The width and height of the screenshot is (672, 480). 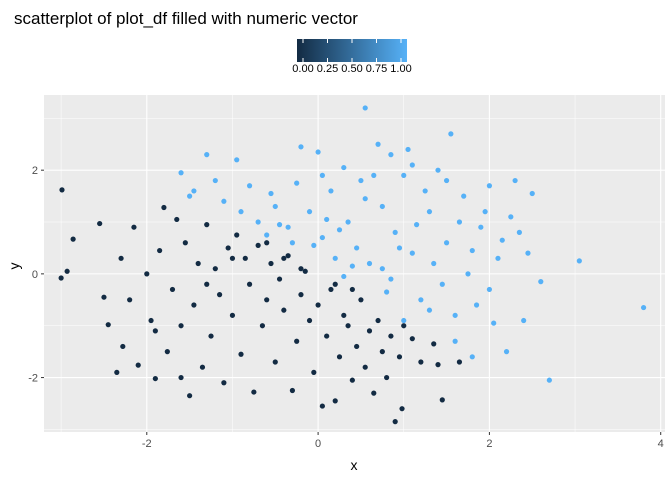 What do you see at coordinates (489, 444) in the screenshot?
I see `x-tick-label: 2` at bounding box center [489, 444].